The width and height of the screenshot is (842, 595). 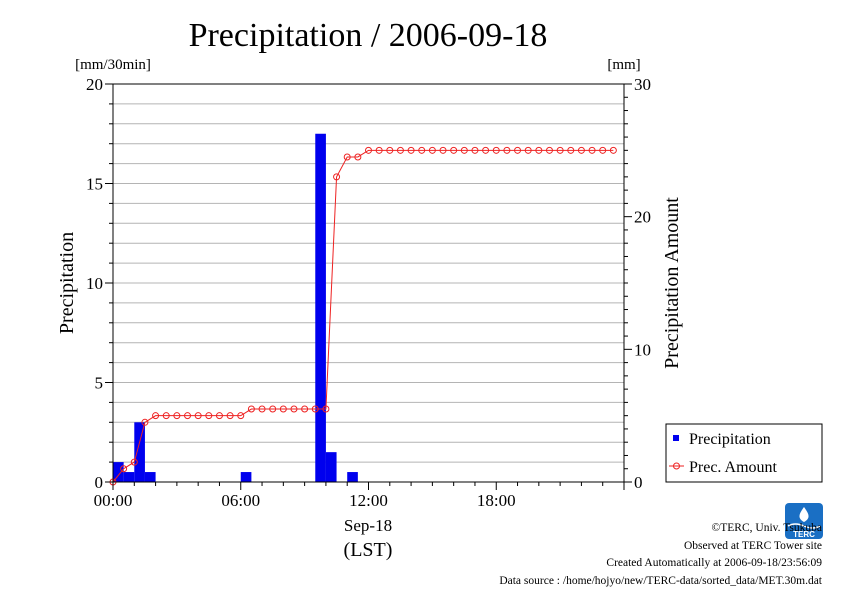 What do you see at coordinates (676, 466) in the screenshot?
I see `legend-marker-swatch` at bounding box center [676, 466].